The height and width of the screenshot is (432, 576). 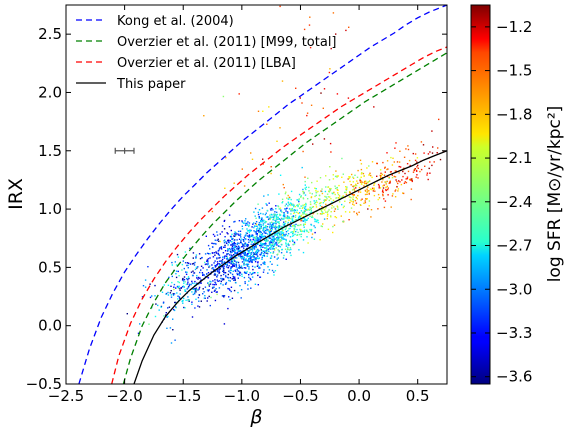 What do you see at coordinates (16, 194) in the screenshot?
I see `y-axis-title: IRX` at bounding box center [16, 194].